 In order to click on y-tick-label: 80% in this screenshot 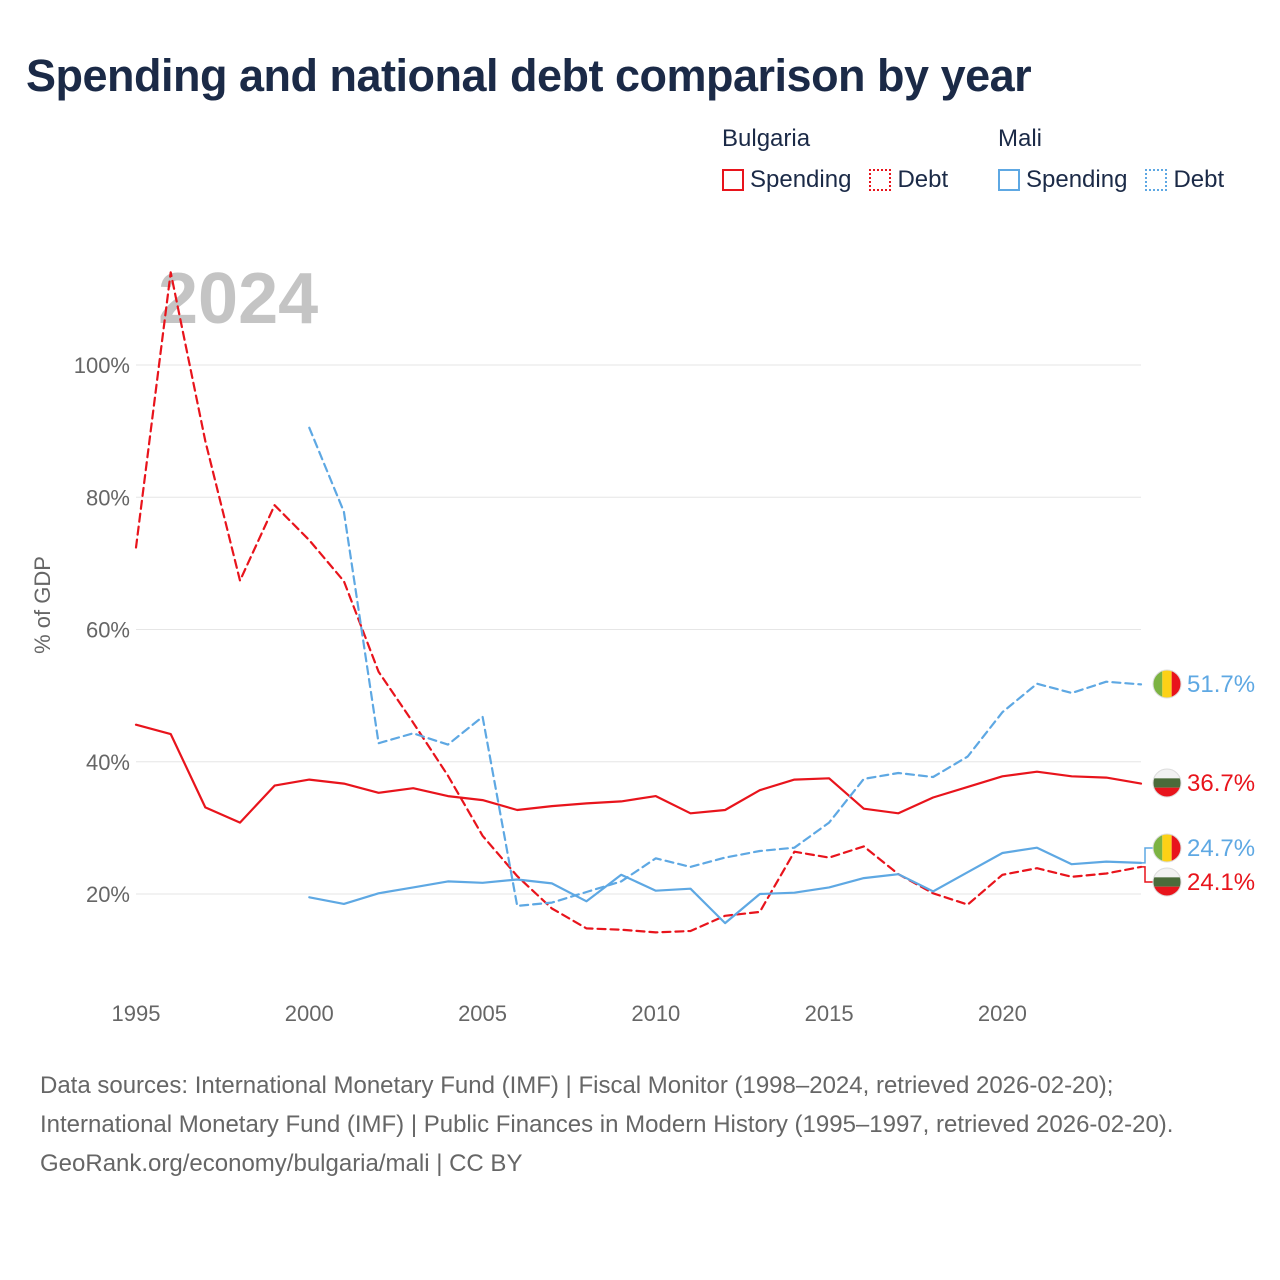, I will do `click(108, 497)`.